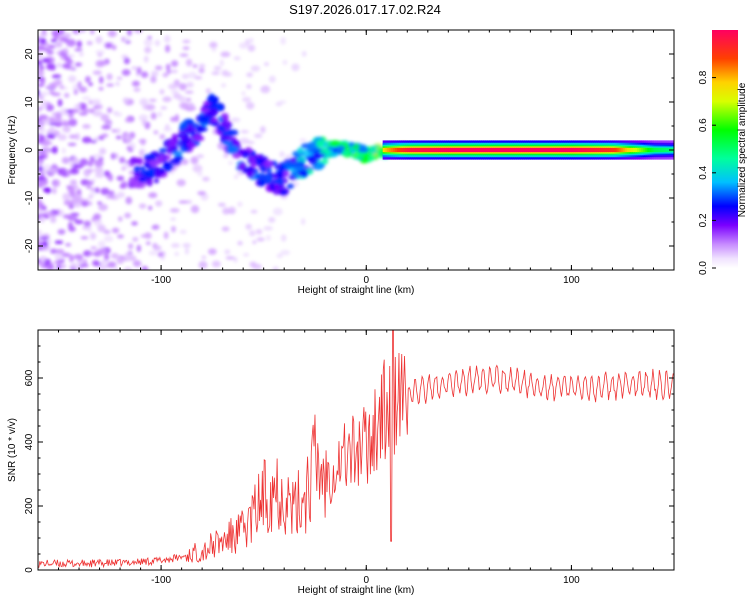 The height and width of the screenshot is (600, 750). What do you see at coordinates (725, 149) in the screenshot?
I see `colorbar-gradient` at bounding box center [725, 149].